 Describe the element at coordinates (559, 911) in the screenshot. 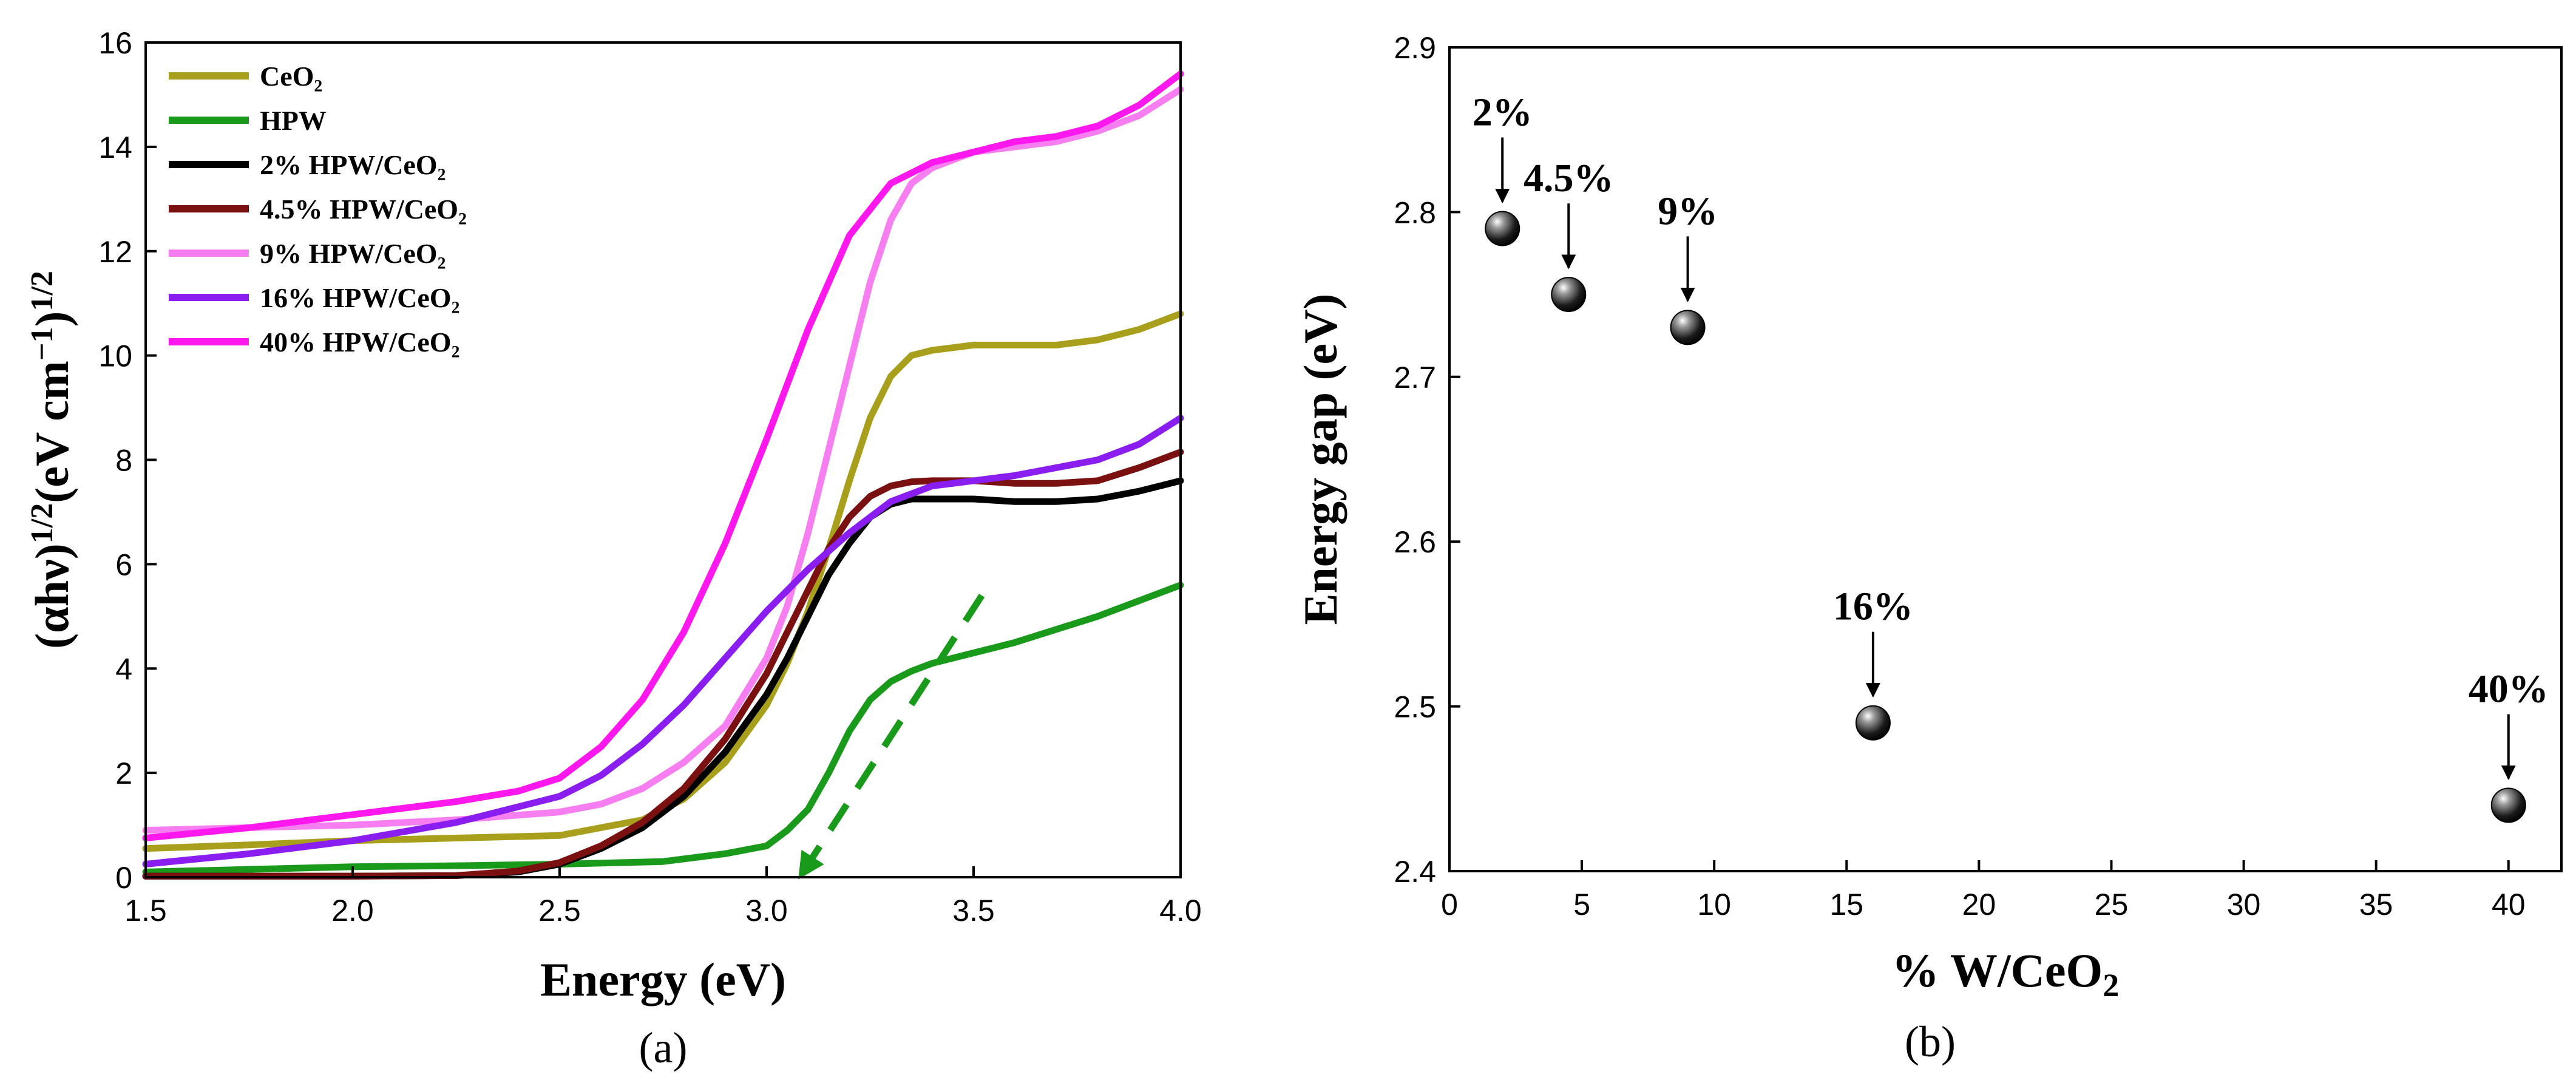

I see `a-x-tick-label: 2.5` at that location.